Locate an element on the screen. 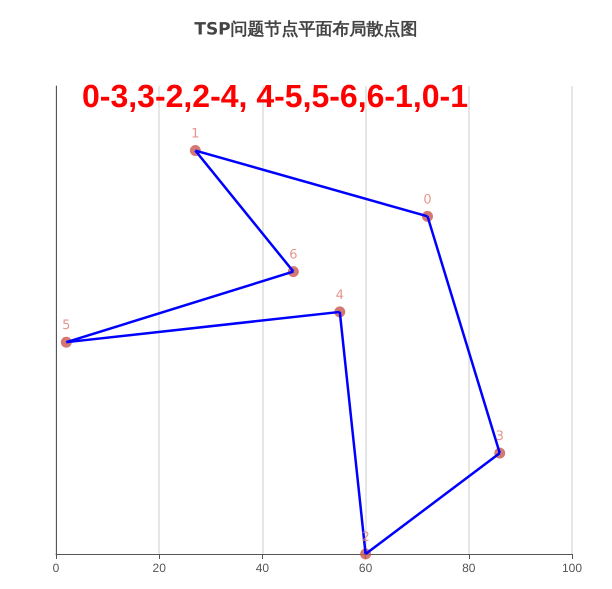  x-tick-label: 0 is located at coordinates (56, 568).